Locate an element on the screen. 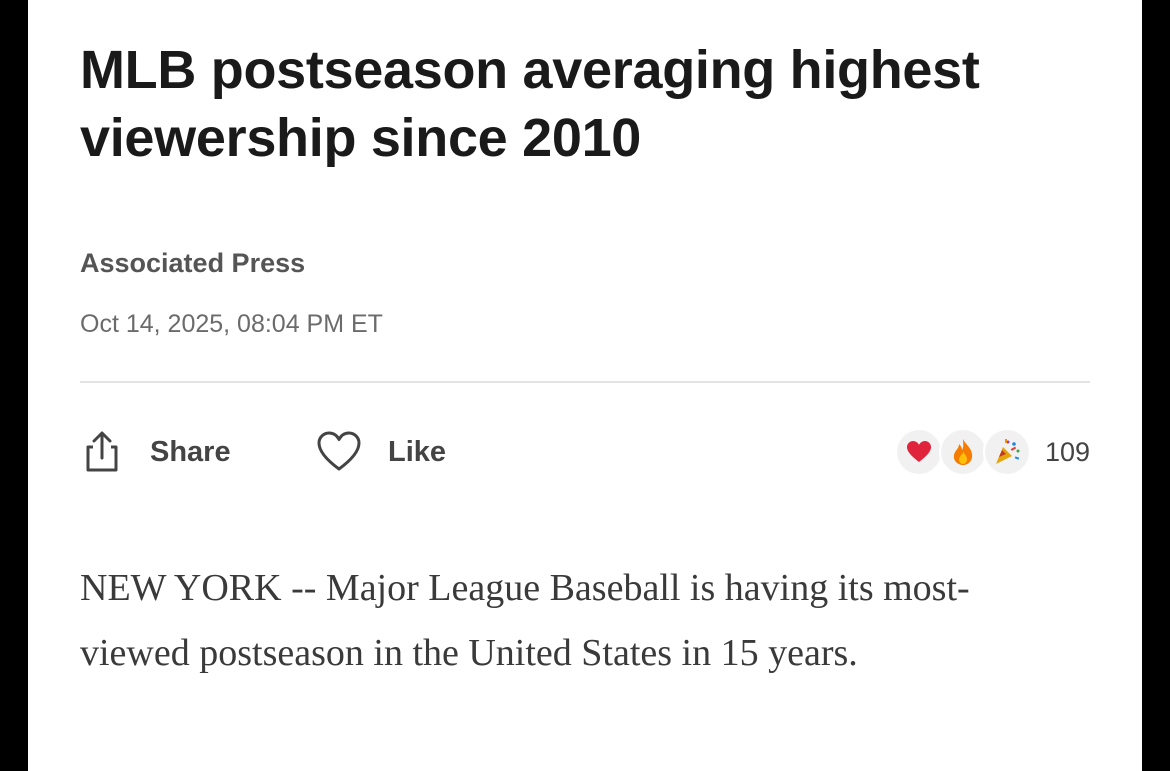  action-bar: Share Like is located at coordinates (585, 452).